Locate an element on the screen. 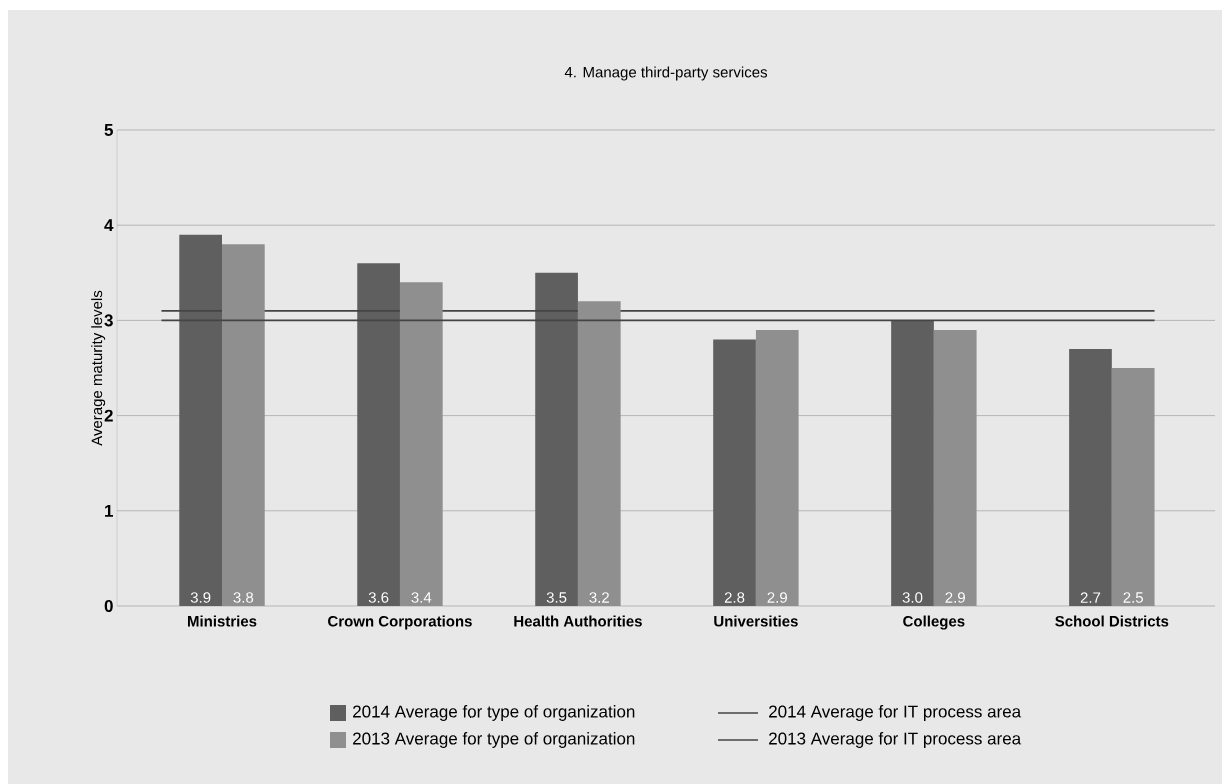 The width and height of the screenshot is (1230, 784). data-label: 3.9 is located at coordinates (200, 597).